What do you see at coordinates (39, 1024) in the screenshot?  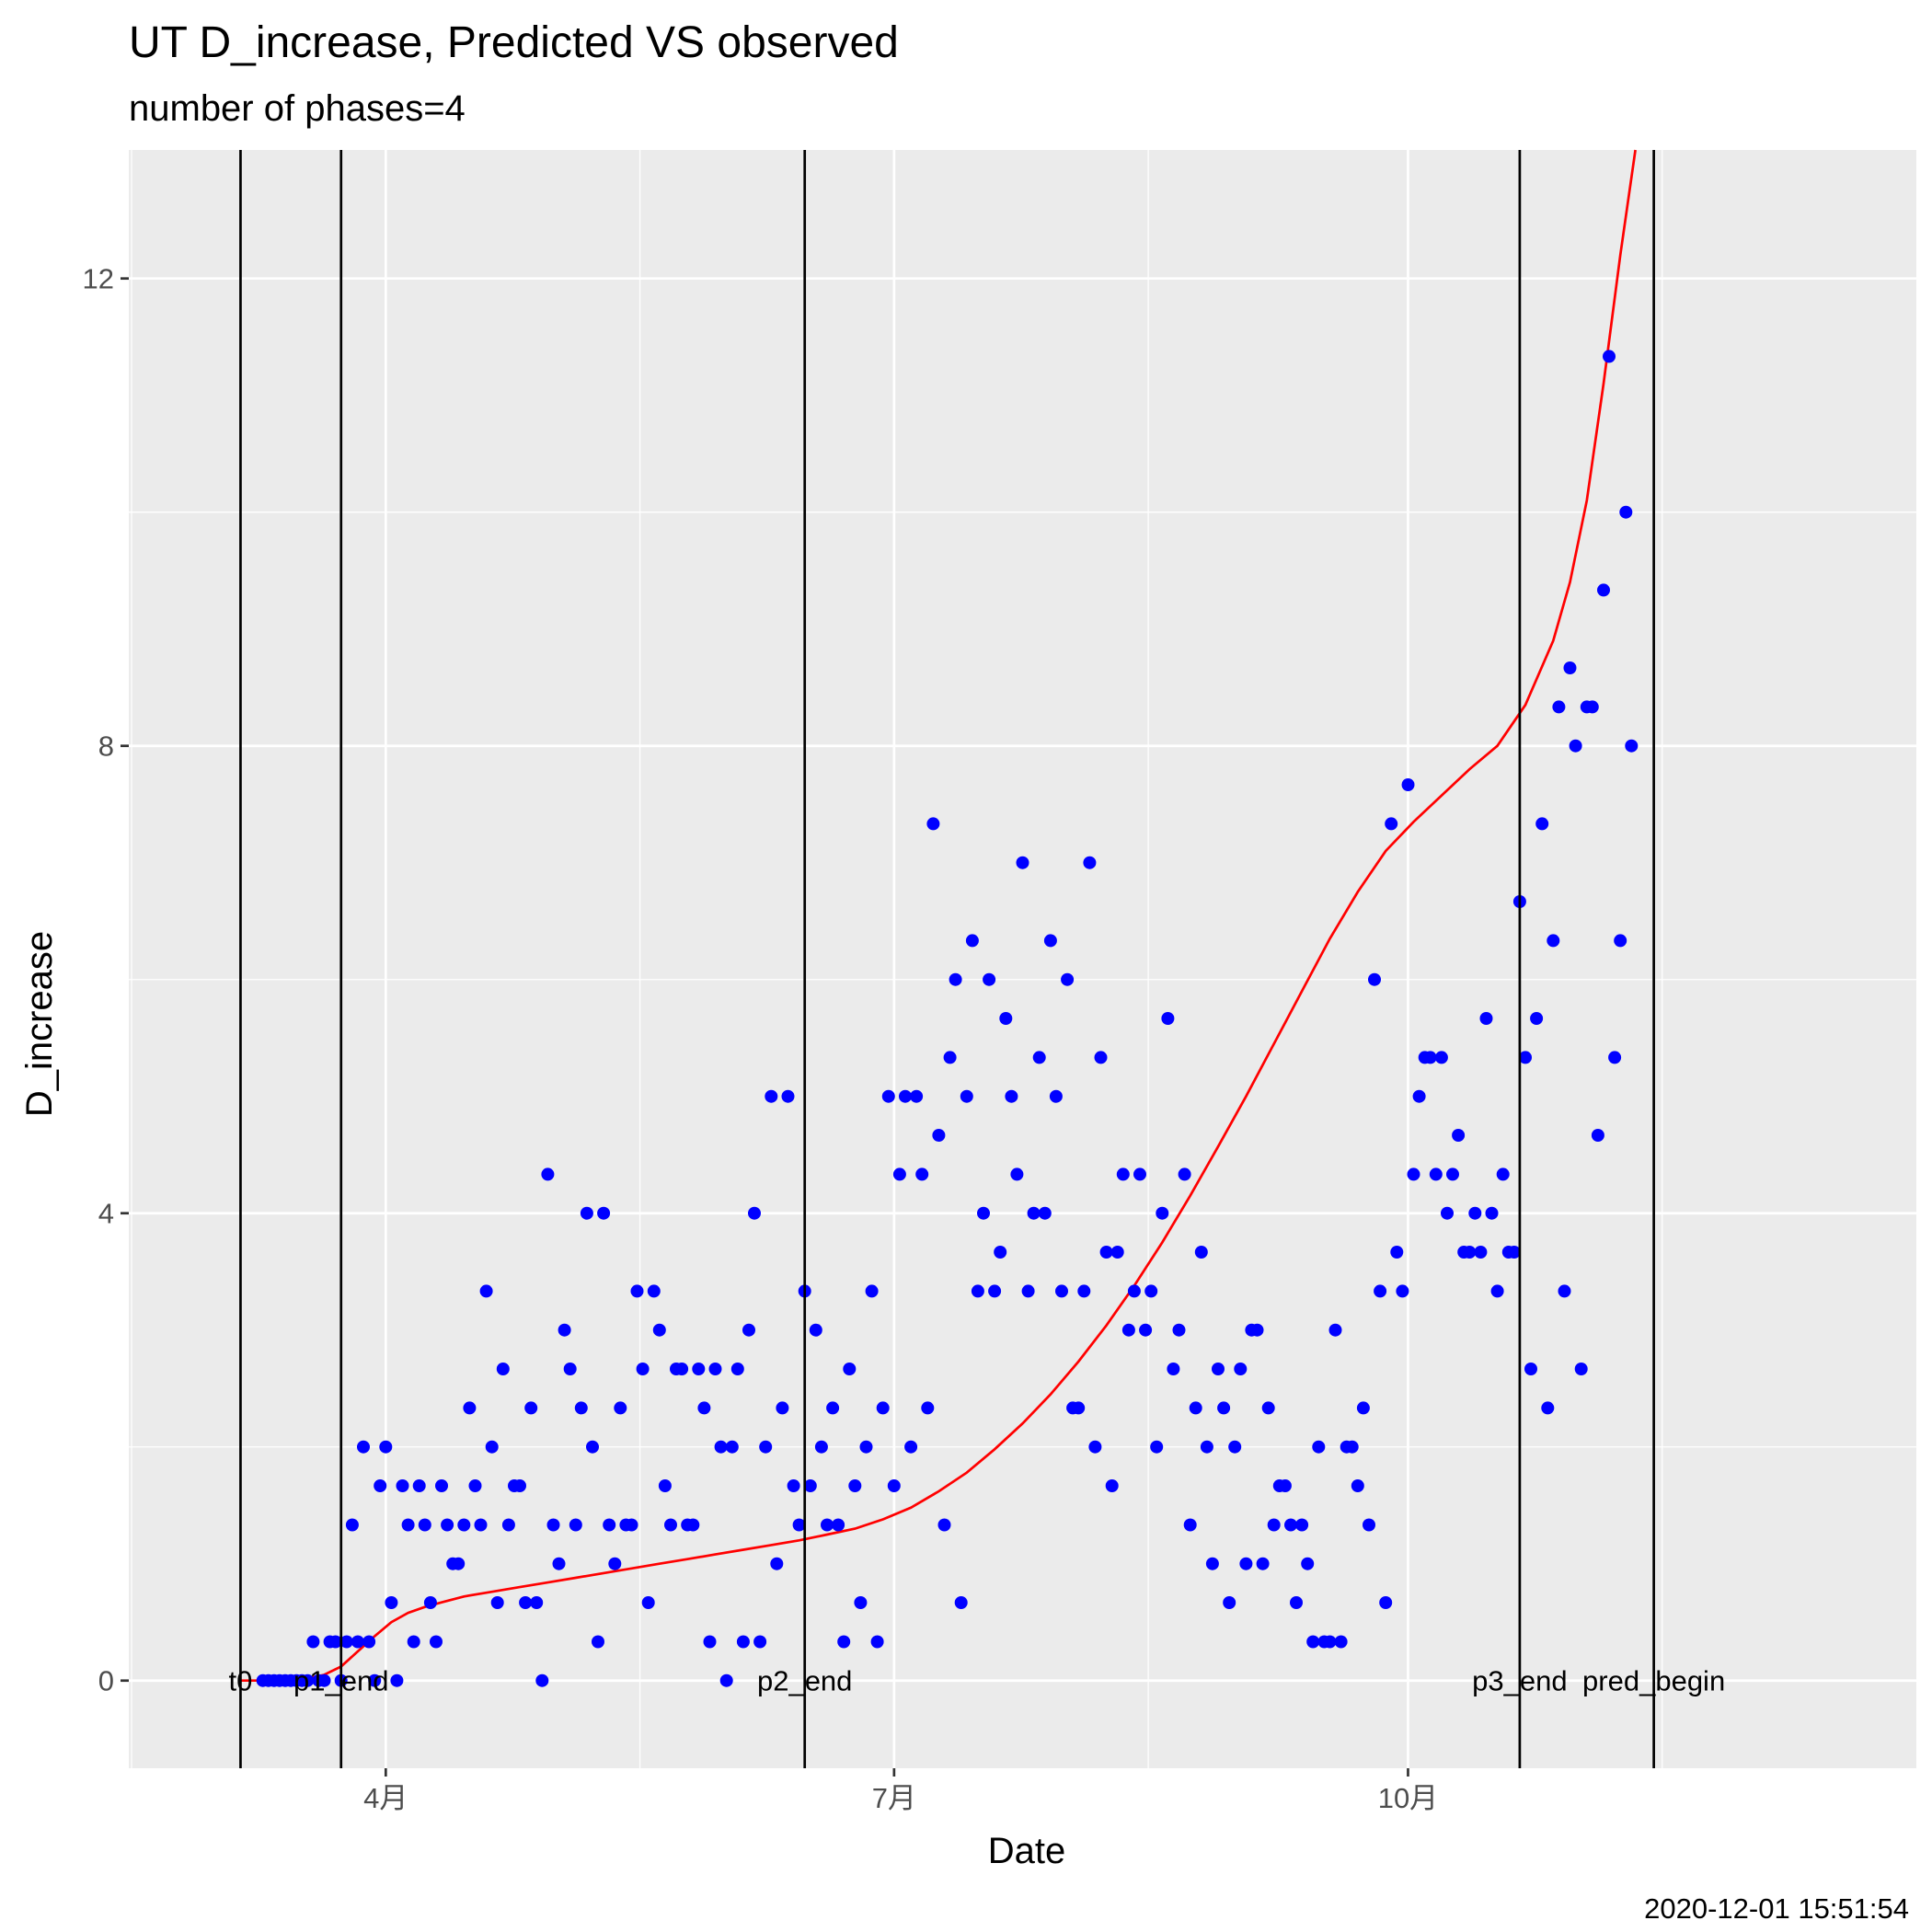 I see `y-axis-title: D_increase` at bounding box center [39, 1024].